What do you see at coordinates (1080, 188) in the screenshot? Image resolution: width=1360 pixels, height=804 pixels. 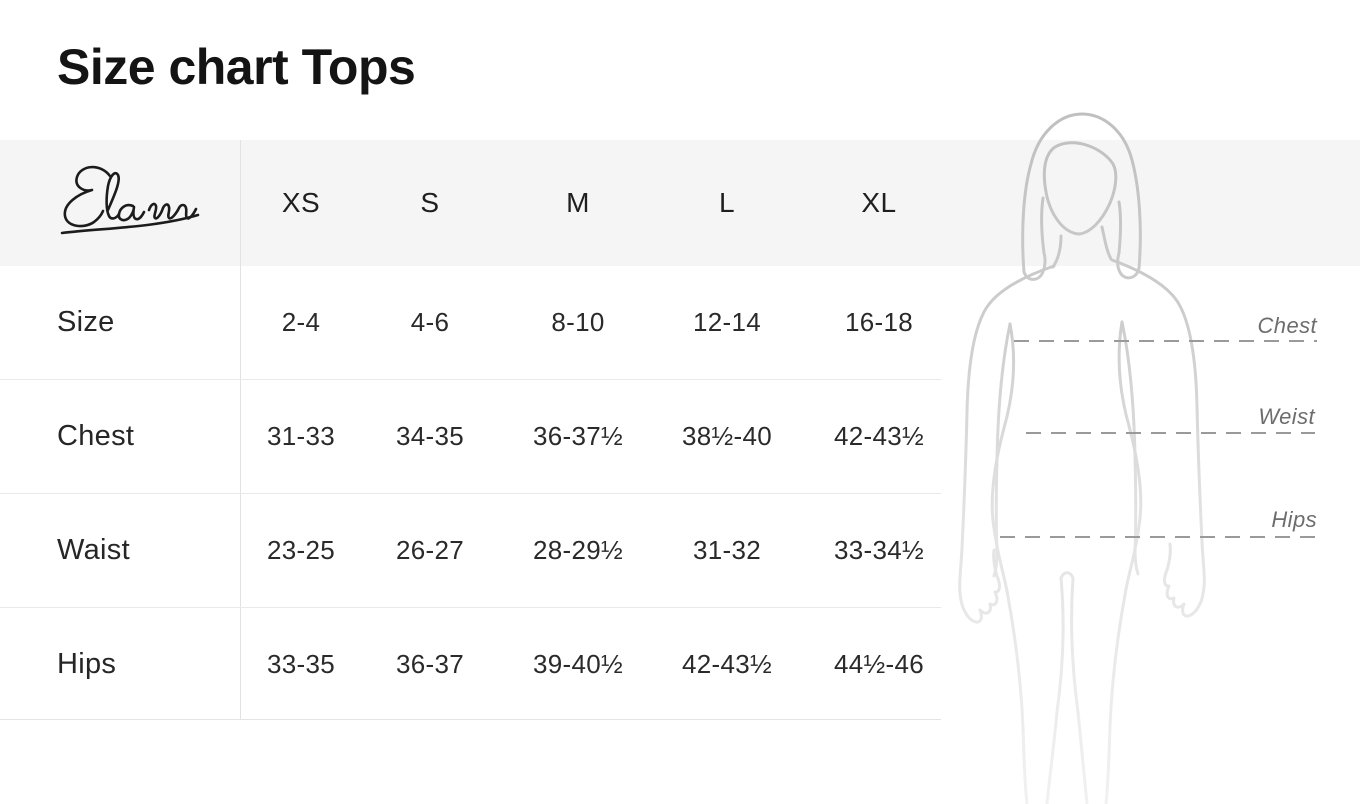 I see `face-outline` at bounding box center [1080, 188].